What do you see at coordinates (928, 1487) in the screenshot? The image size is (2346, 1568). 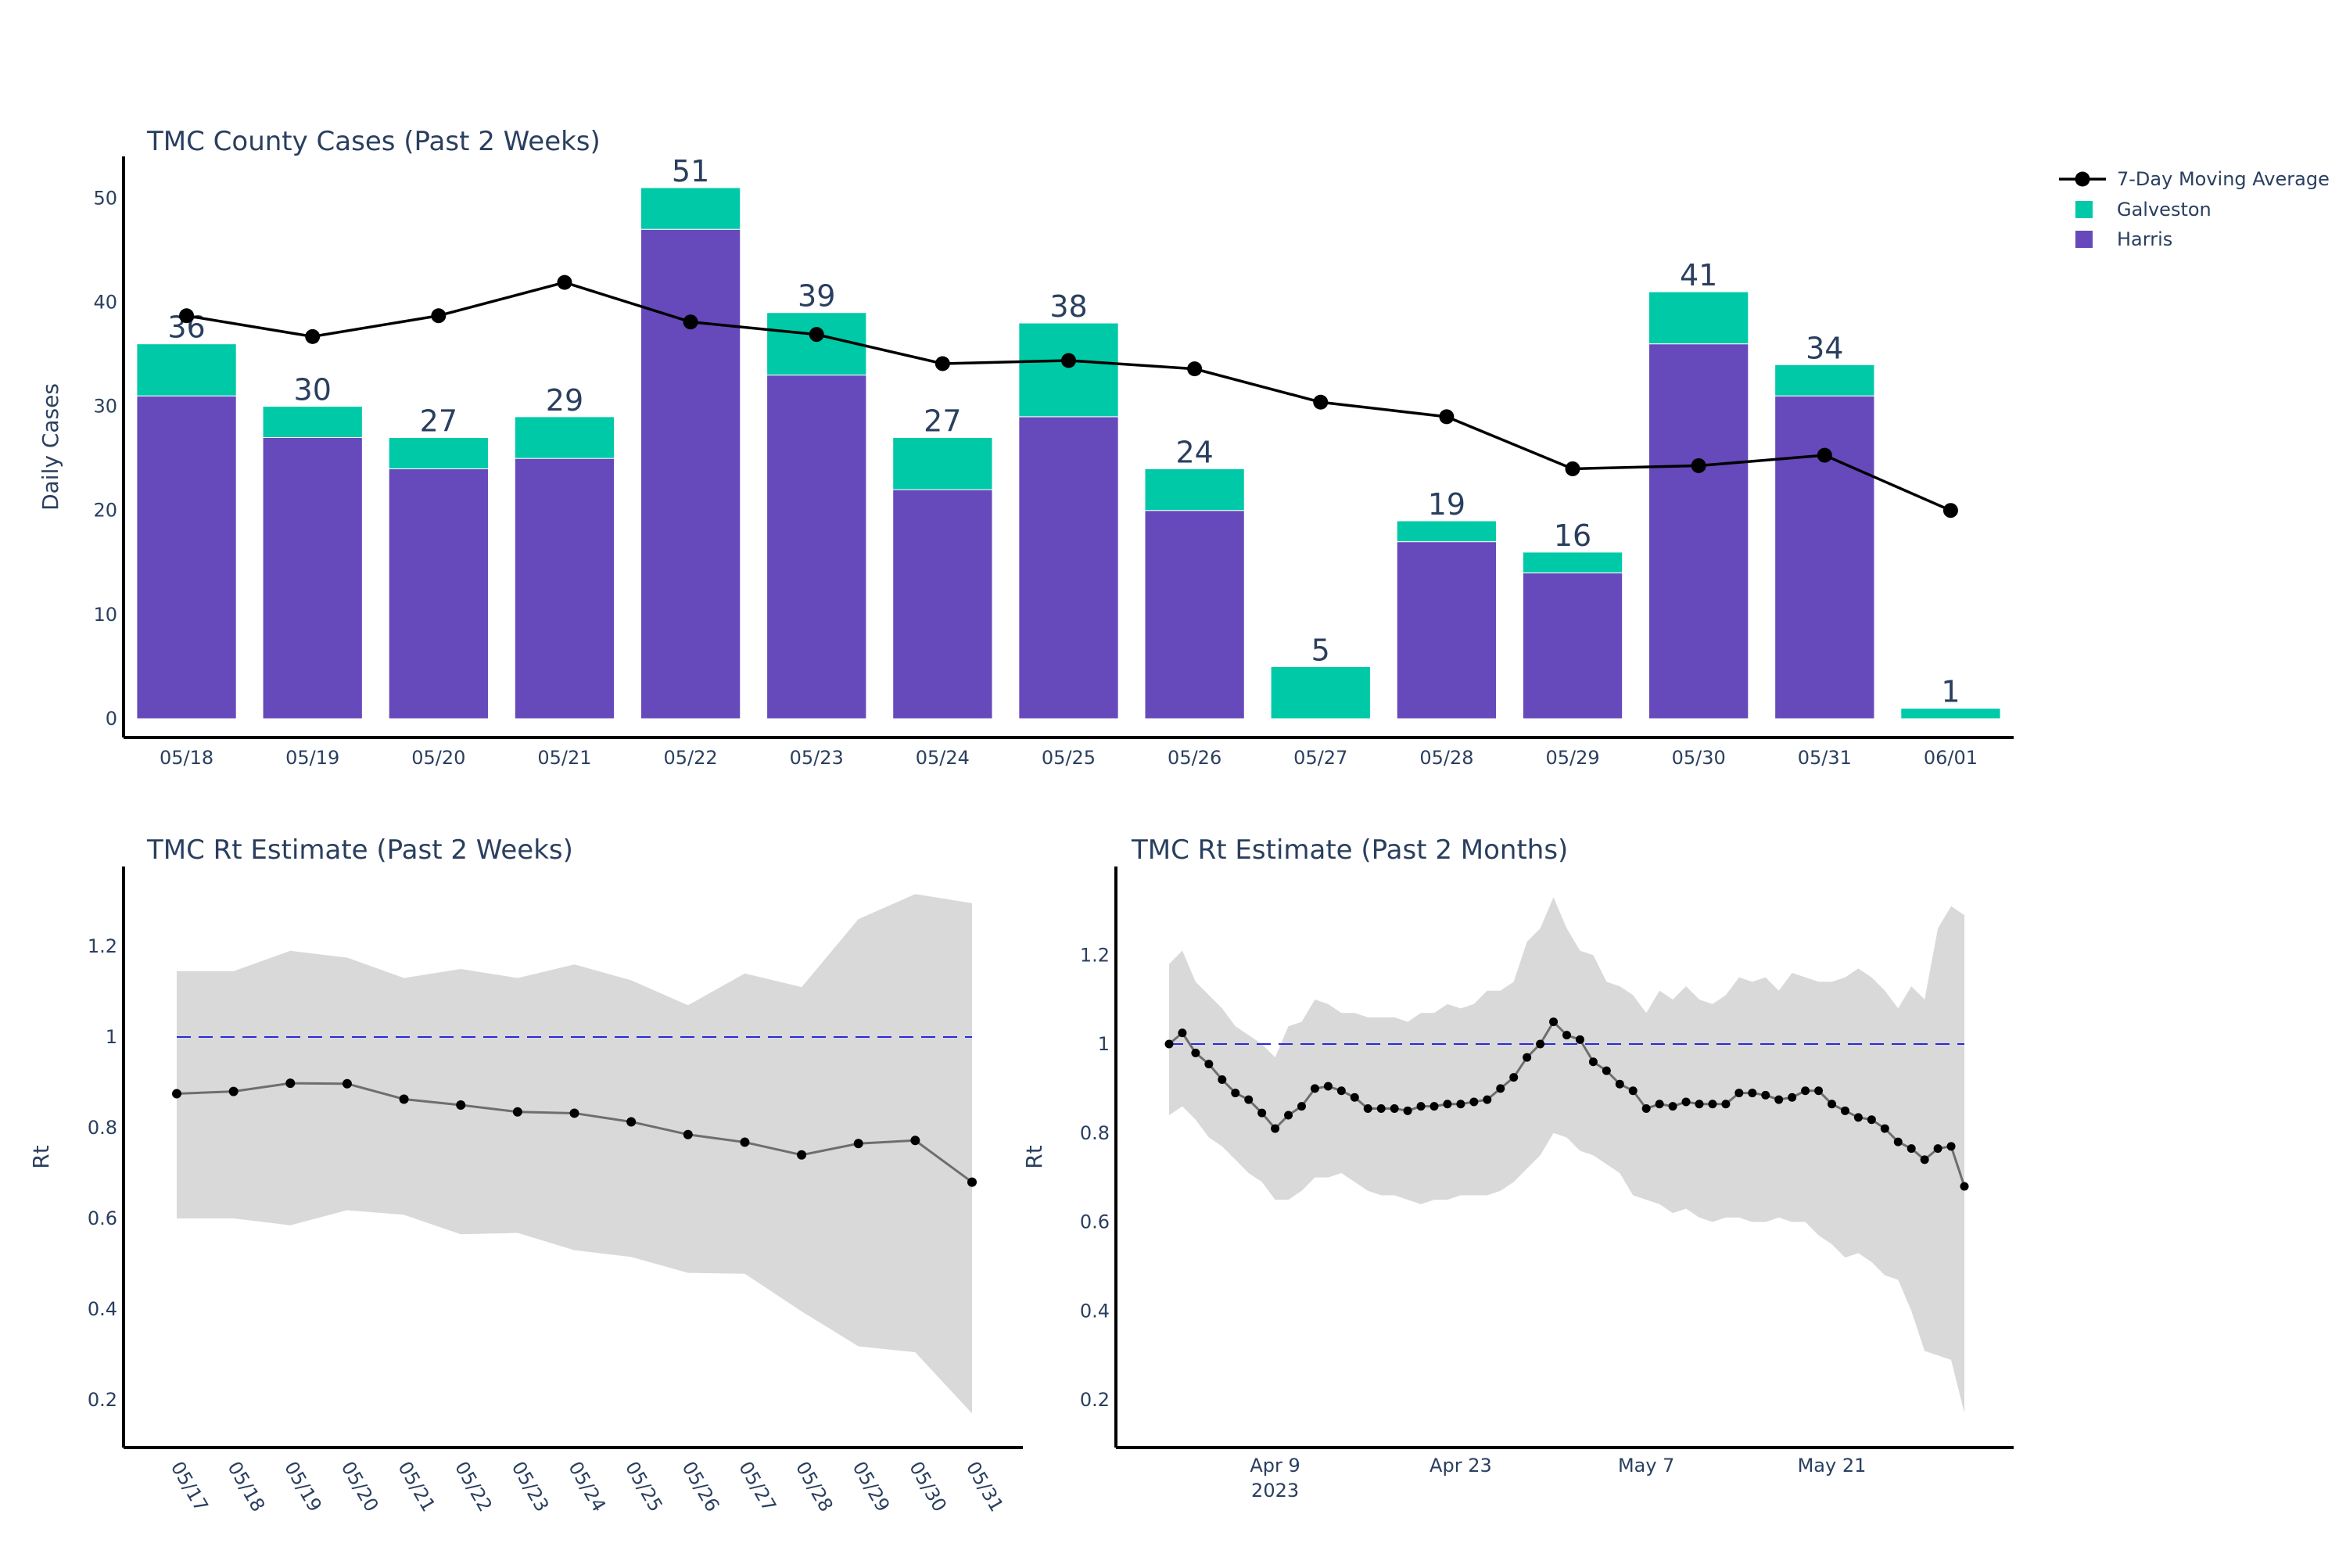 I see `rt-2w-x-tick-label: 05/30` at bounding box center [928, 1487].